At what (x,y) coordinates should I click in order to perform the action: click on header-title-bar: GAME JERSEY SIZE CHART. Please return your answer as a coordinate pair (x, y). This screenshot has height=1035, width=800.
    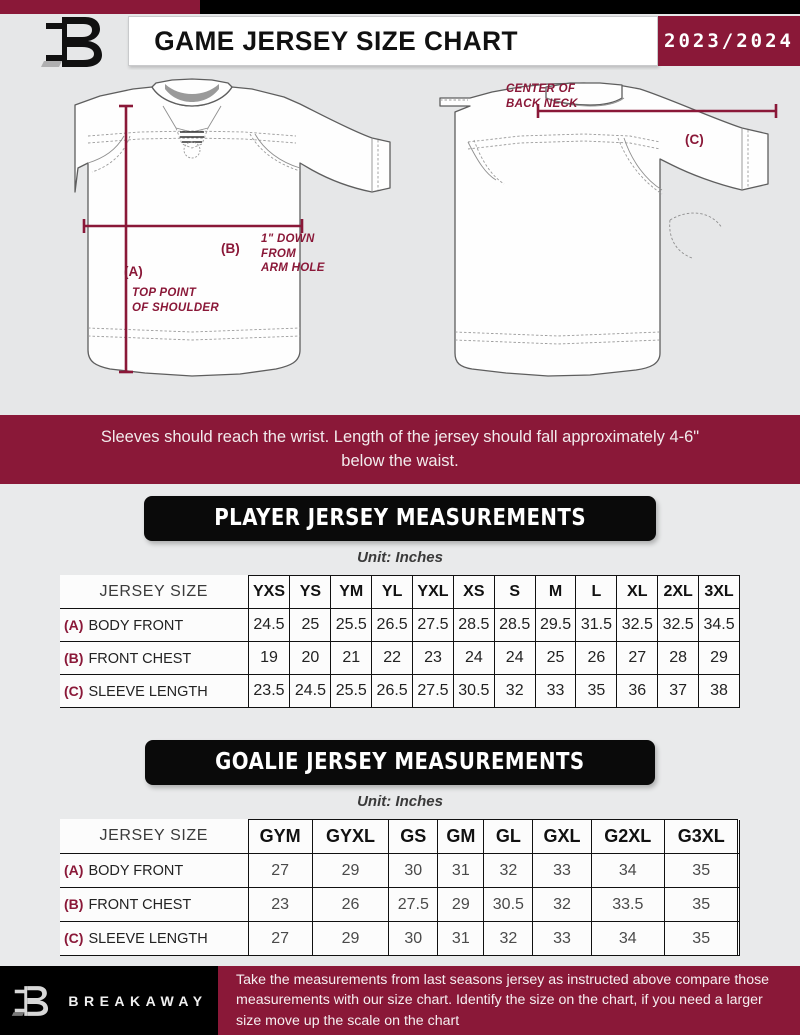
    Looking at the image, I should click on (393, 41).